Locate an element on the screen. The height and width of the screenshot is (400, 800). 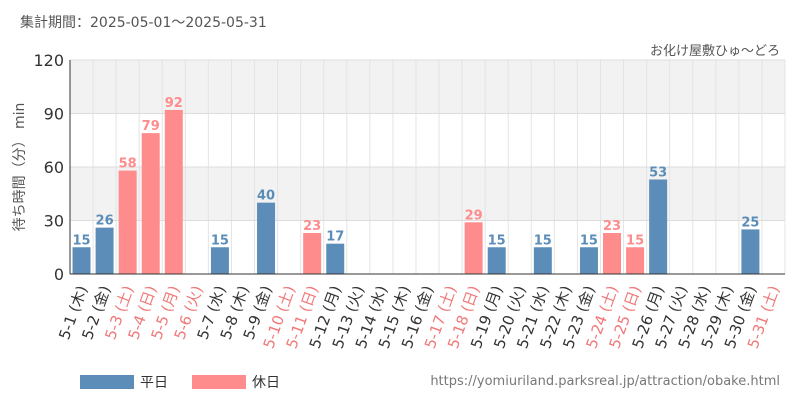
y-tick-label: 60 is located at coordinates (54, 167).